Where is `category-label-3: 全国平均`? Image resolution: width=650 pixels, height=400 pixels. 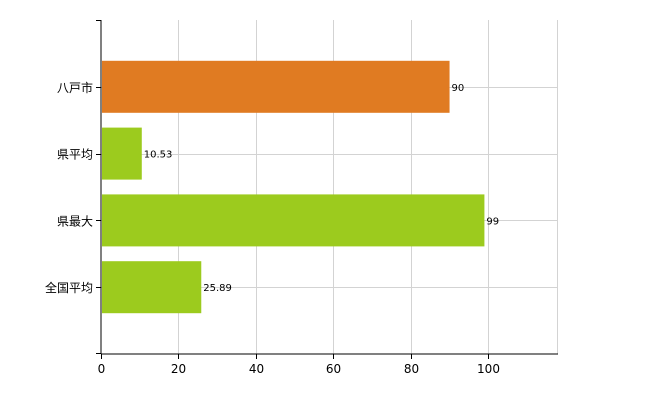
category-label-3: 全国平均 is located at coordinates (69, 287).